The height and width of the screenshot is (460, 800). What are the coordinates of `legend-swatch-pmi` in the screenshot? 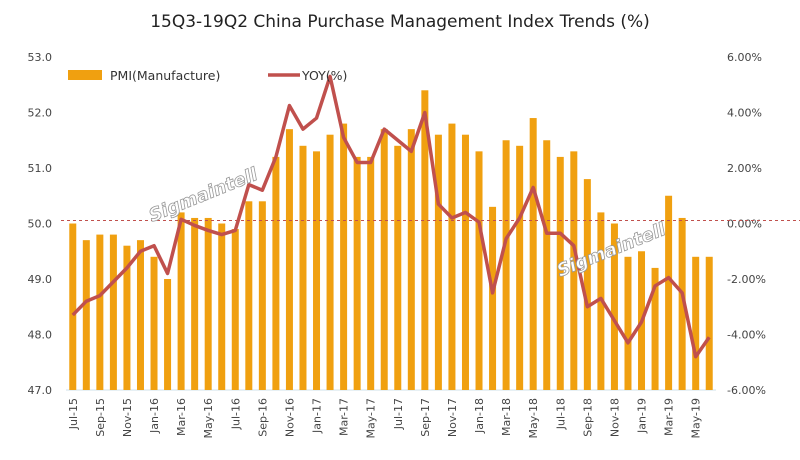 It's located at (85, 75).